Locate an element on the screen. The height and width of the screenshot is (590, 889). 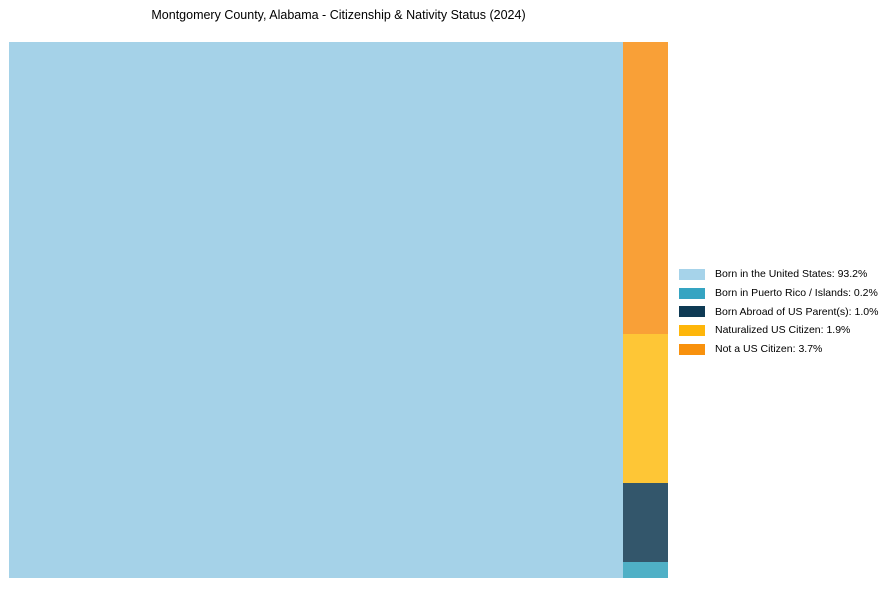
legend-label: Born in the United States: 93.2% is located at coordinates (791, 274).